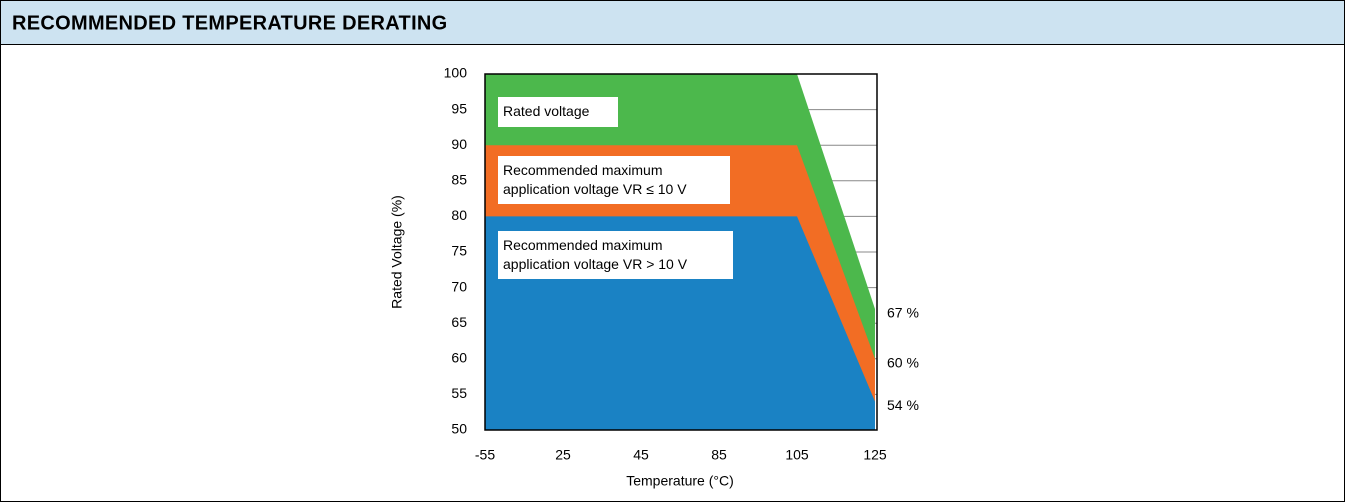 The height and width of the screenshot is (502, 1345). Describe the element at coordinates (641, 455) in the screenshot. I see `x-tick-label: 45` at that location.